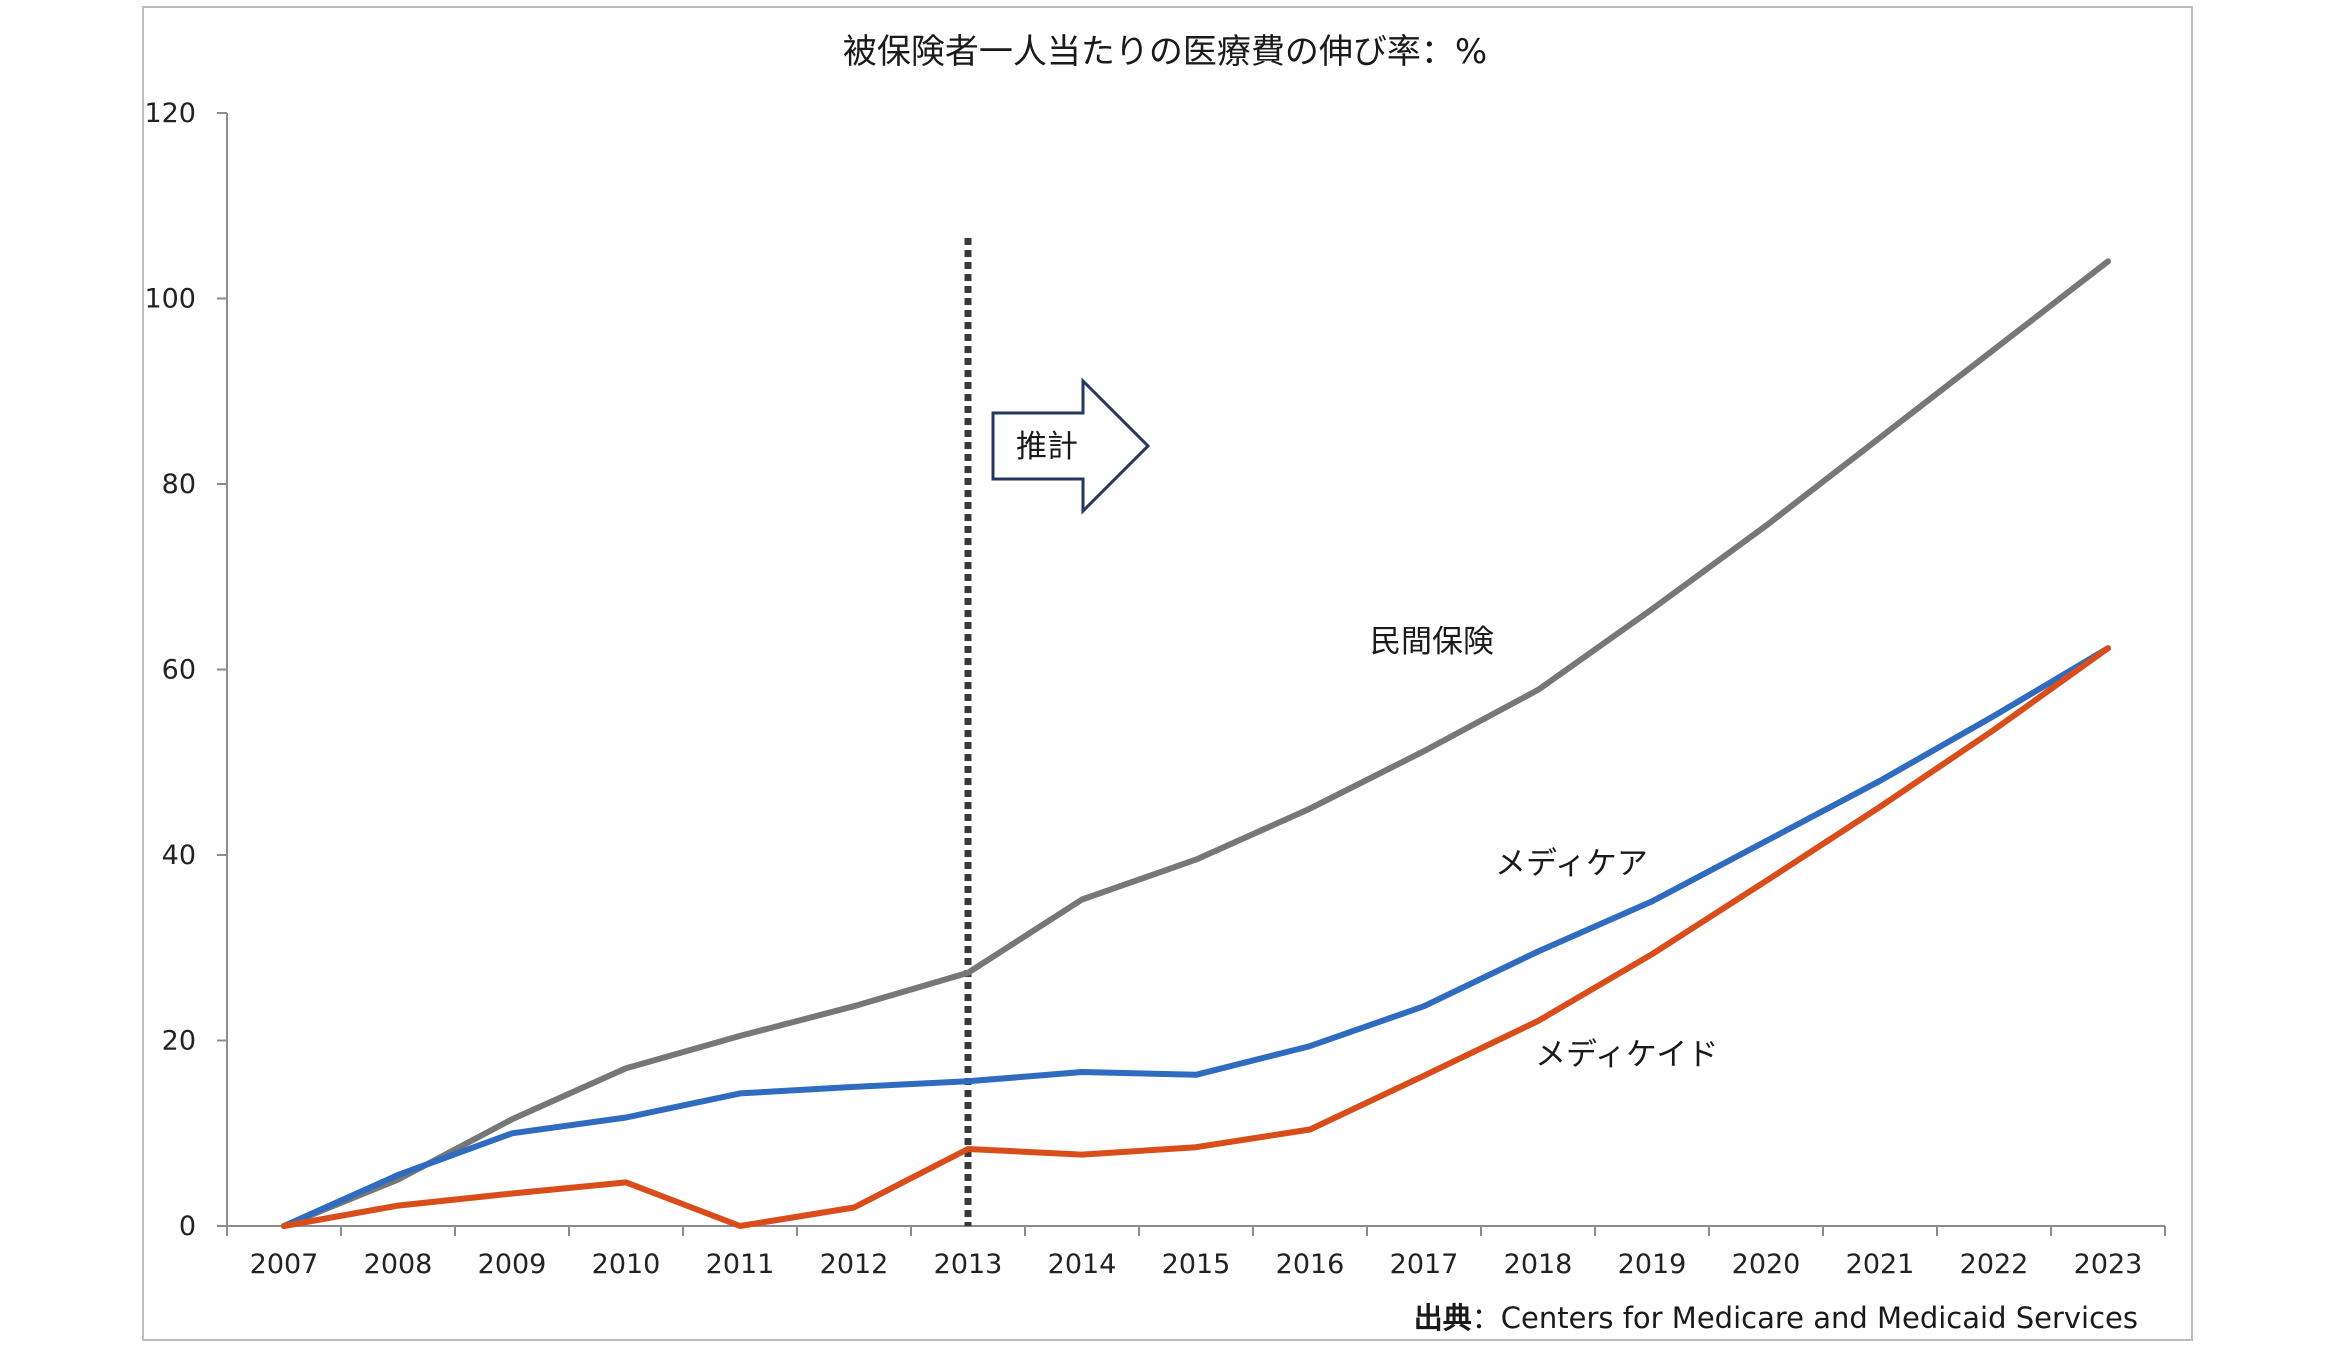 Image resolution: width=2339 pixels, height=1345 pixels. Describe the element at coordinates (1994, 1264) in the screenshot. I see `x-tick-label: 2022` at that location.